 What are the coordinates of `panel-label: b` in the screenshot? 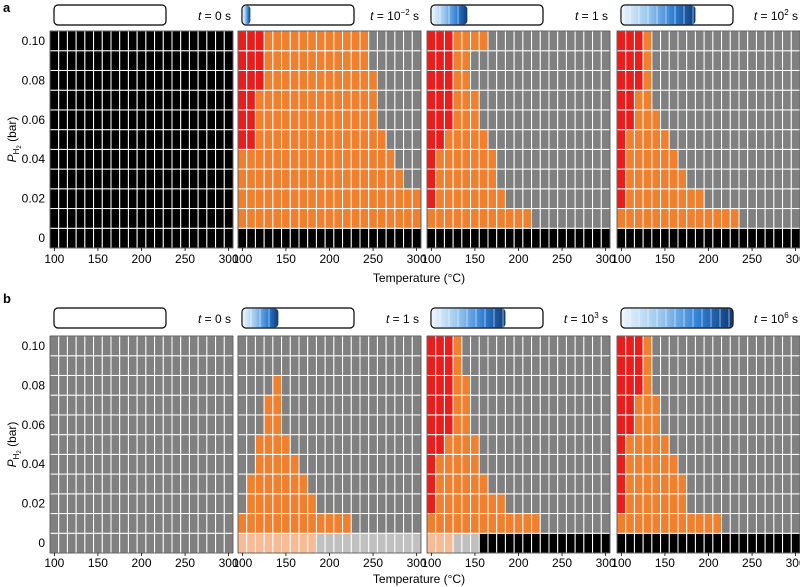 It's located at (7, 298).